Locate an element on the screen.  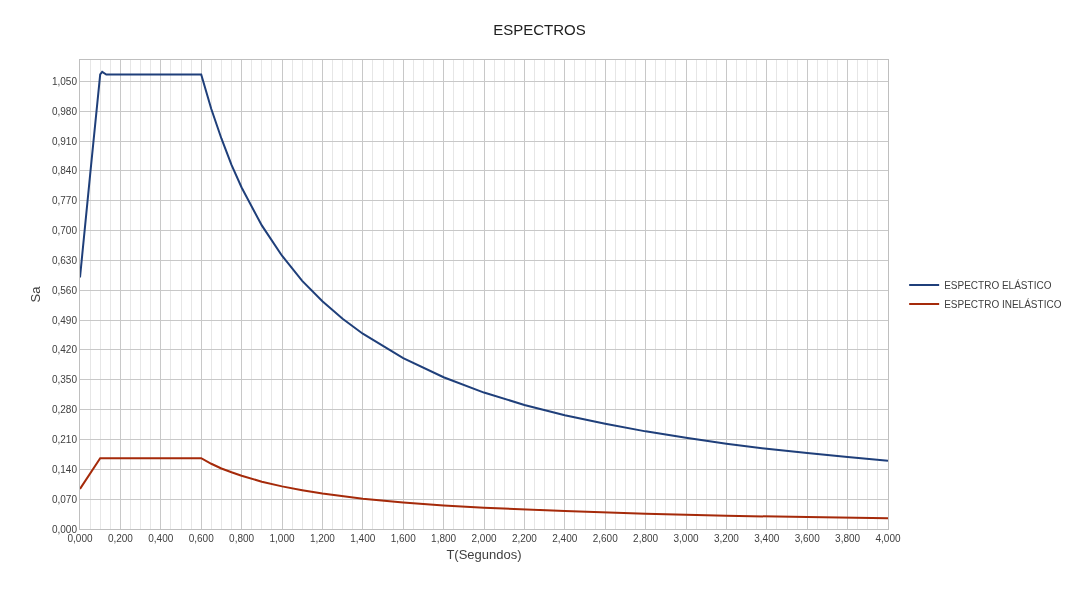
y-tick-label: 0,000 is located at coordinates (64, 529).